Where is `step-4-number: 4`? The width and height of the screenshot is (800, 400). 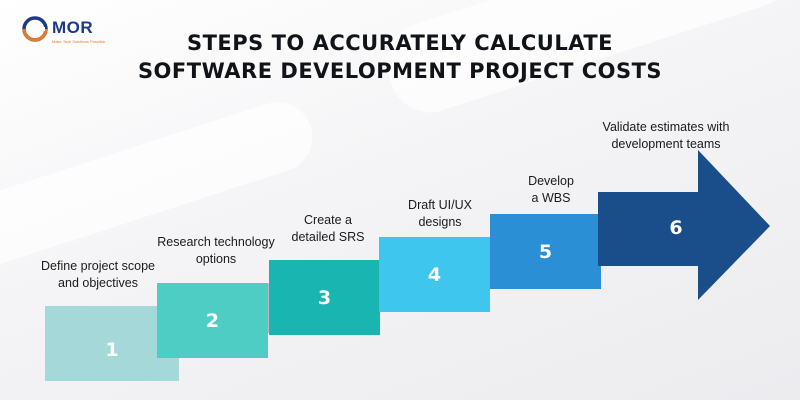 step-4-number: 4 is located at coordinates (434, 274).